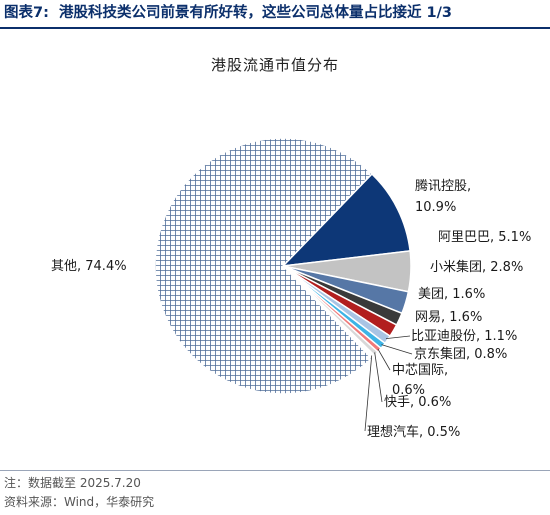  I want to click on figure-title: 图表7: 港股科技类公司前景有所好转，这些公司总体量占比接近 1/3, so click(275, 13).